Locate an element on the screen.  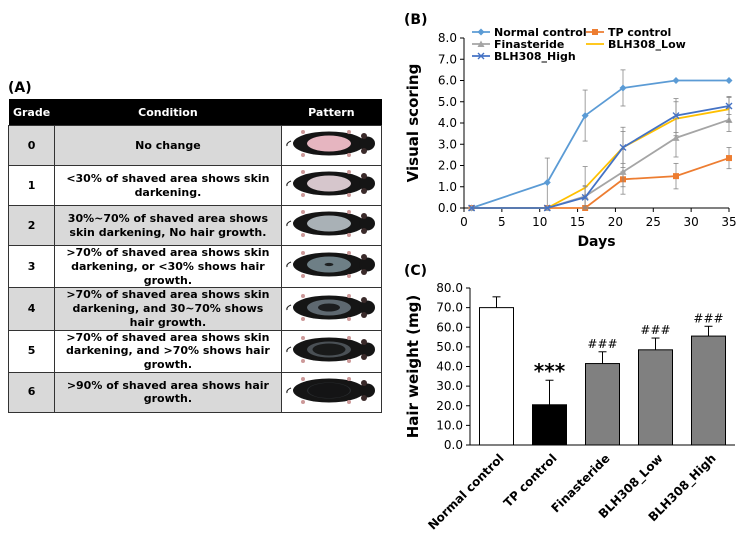
series-blh308-high is located at coordinates (600, 154).